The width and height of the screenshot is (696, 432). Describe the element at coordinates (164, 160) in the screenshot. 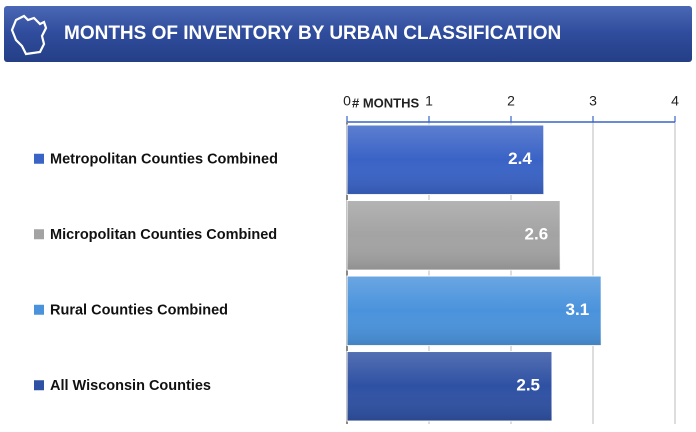

I see `category-label: Metropolitan Counties Combined` at that location.